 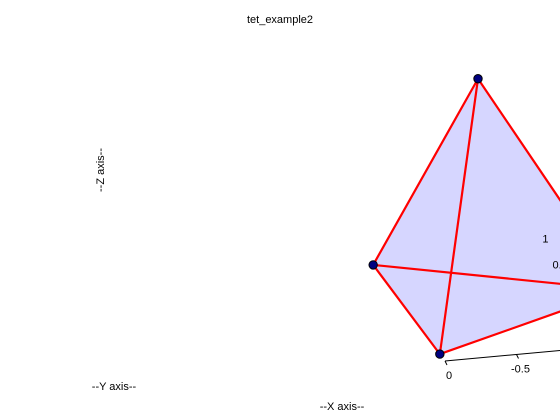 What do you see at coordinates (114, 387) in the screenshot?
I see `y-axis-label: --Y axis--` at bounding box center [114, 387].